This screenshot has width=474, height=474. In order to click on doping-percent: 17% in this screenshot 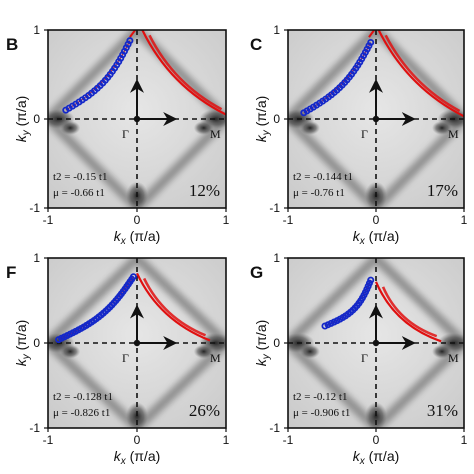, I will do `click(442, 190)`.